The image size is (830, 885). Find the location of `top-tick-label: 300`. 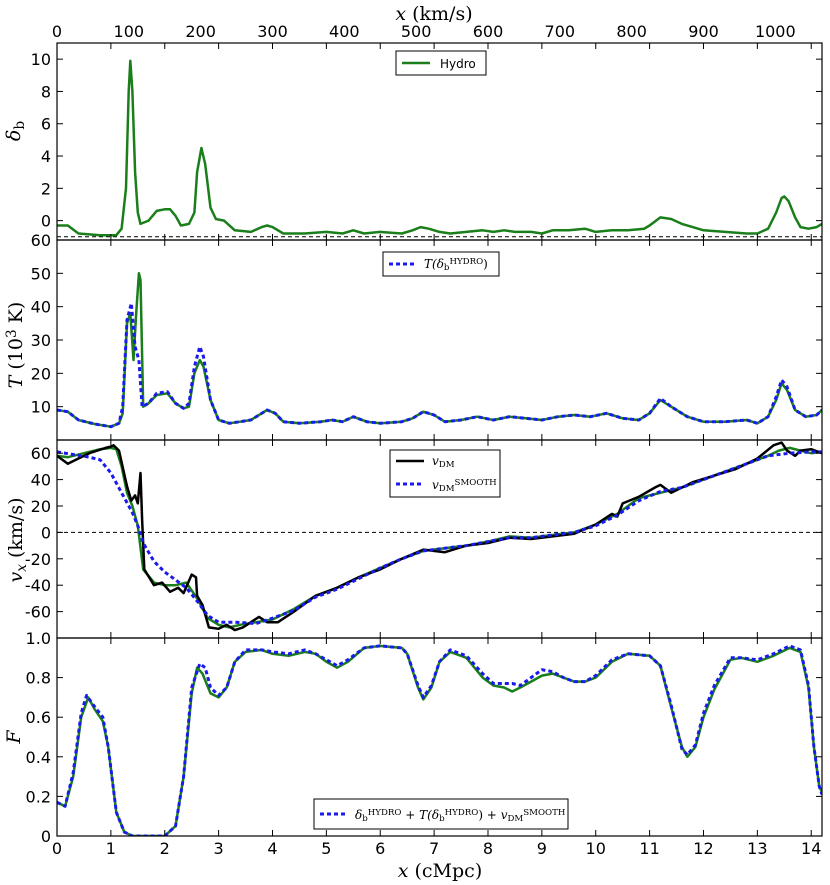

top-tick-label: 300 is located at coordinates (272, 31).